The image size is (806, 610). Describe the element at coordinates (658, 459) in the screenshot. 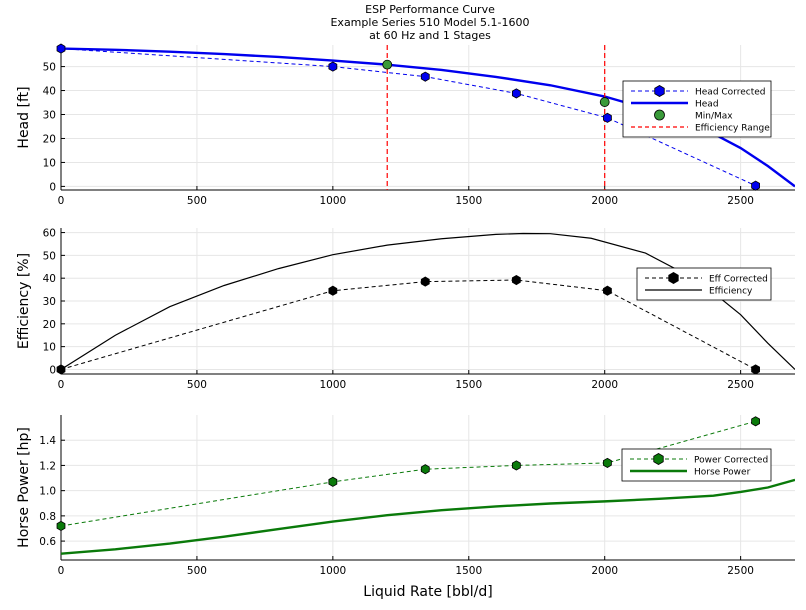

I see `legend-power-corrected-marker` at that location.